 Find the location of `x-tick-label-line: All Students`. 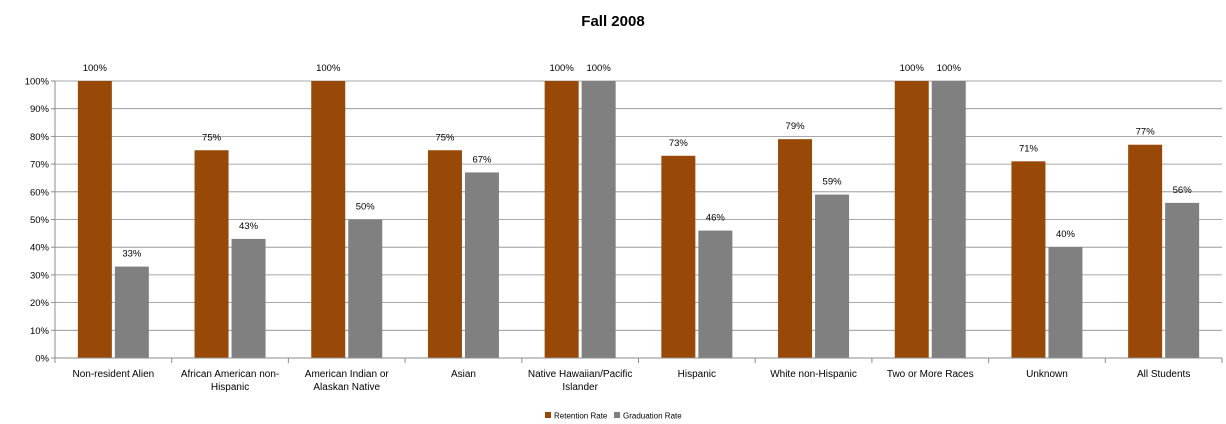

x-tick-label-line: All Students is located at coordinates (1163, 374).